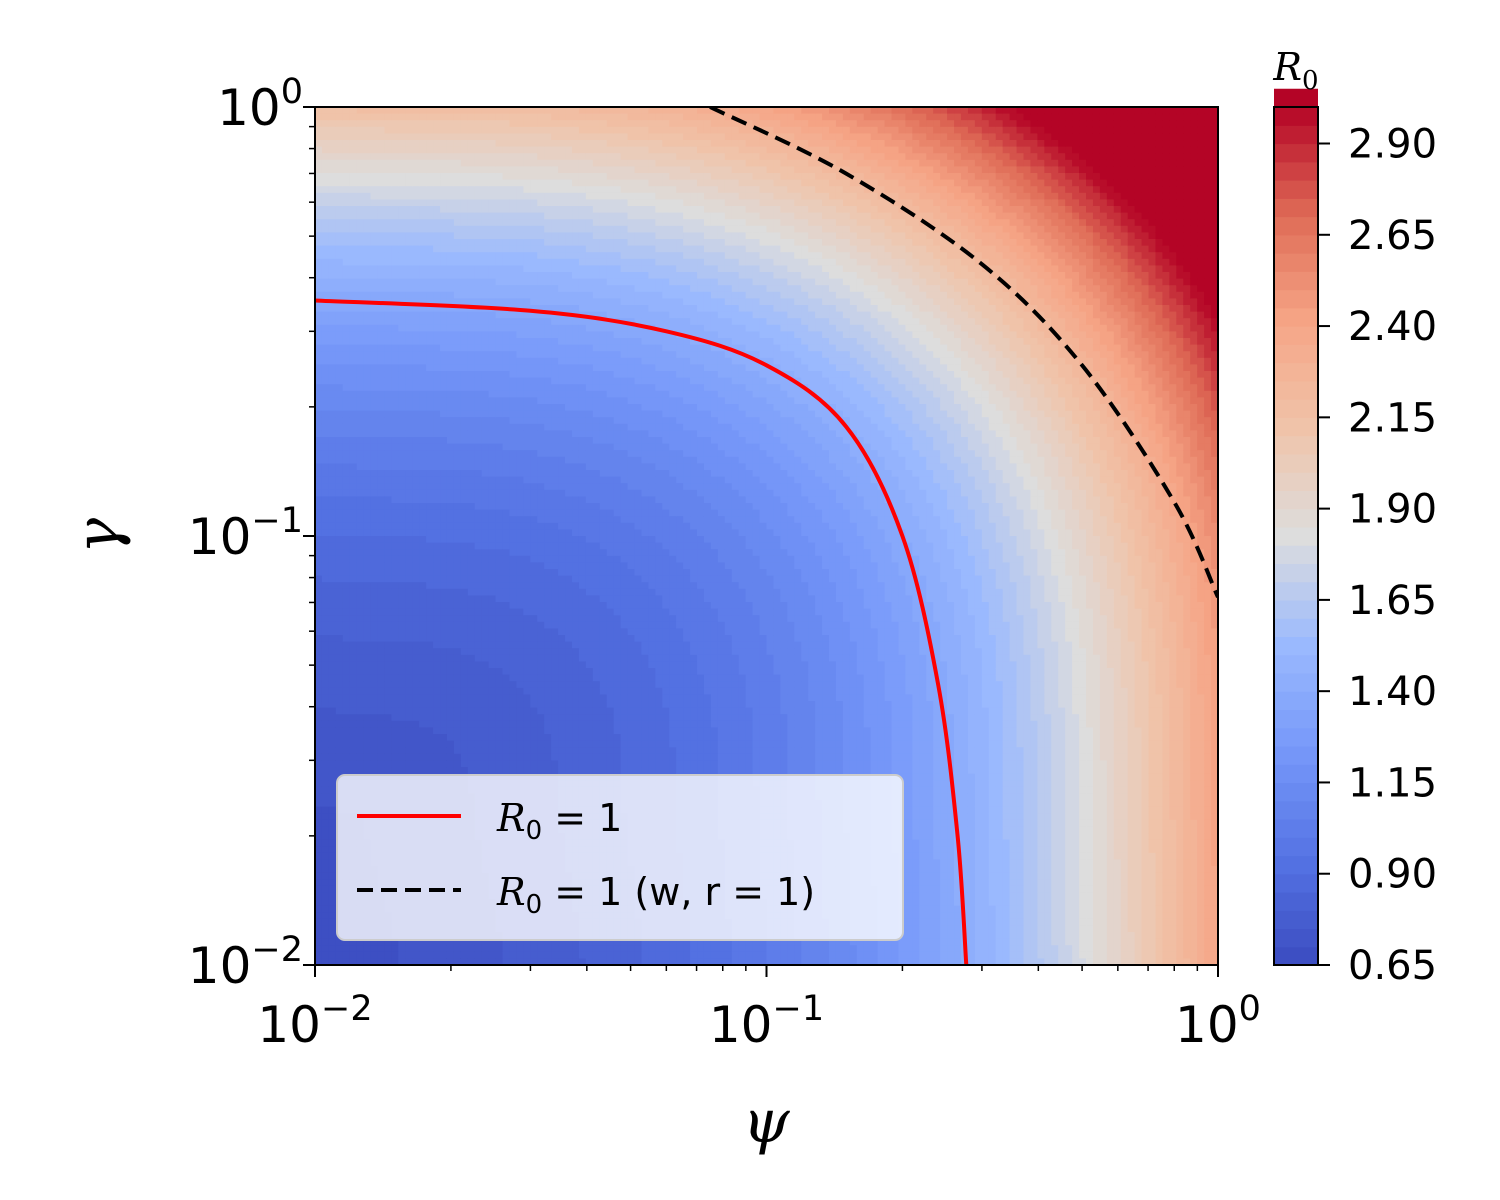 Image resolution: width=1500 pixels, height=1200 pixels. I want to click on x-axis-label: ψ, so click(766, 1122).